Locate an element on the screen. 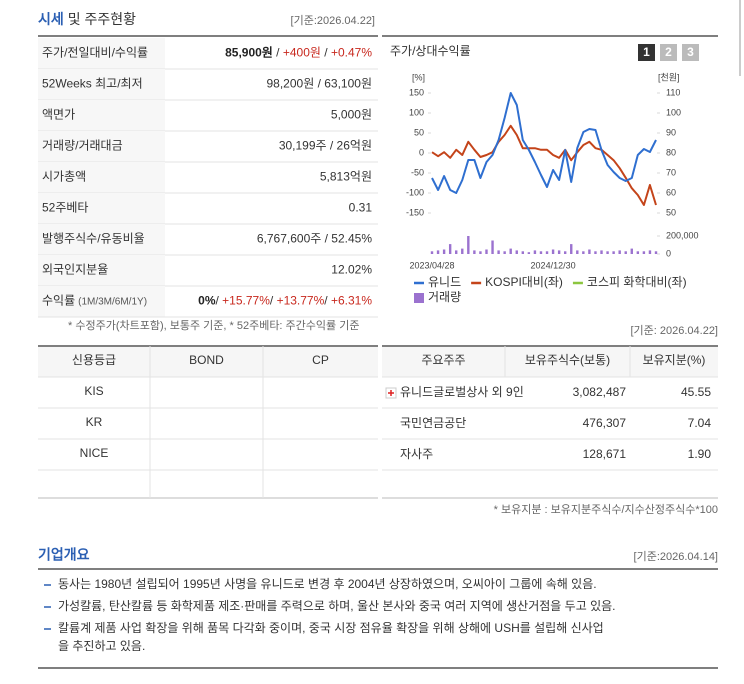 The image size is (744, 684). value-part: +13.77% is located at coordinates (301, 301).